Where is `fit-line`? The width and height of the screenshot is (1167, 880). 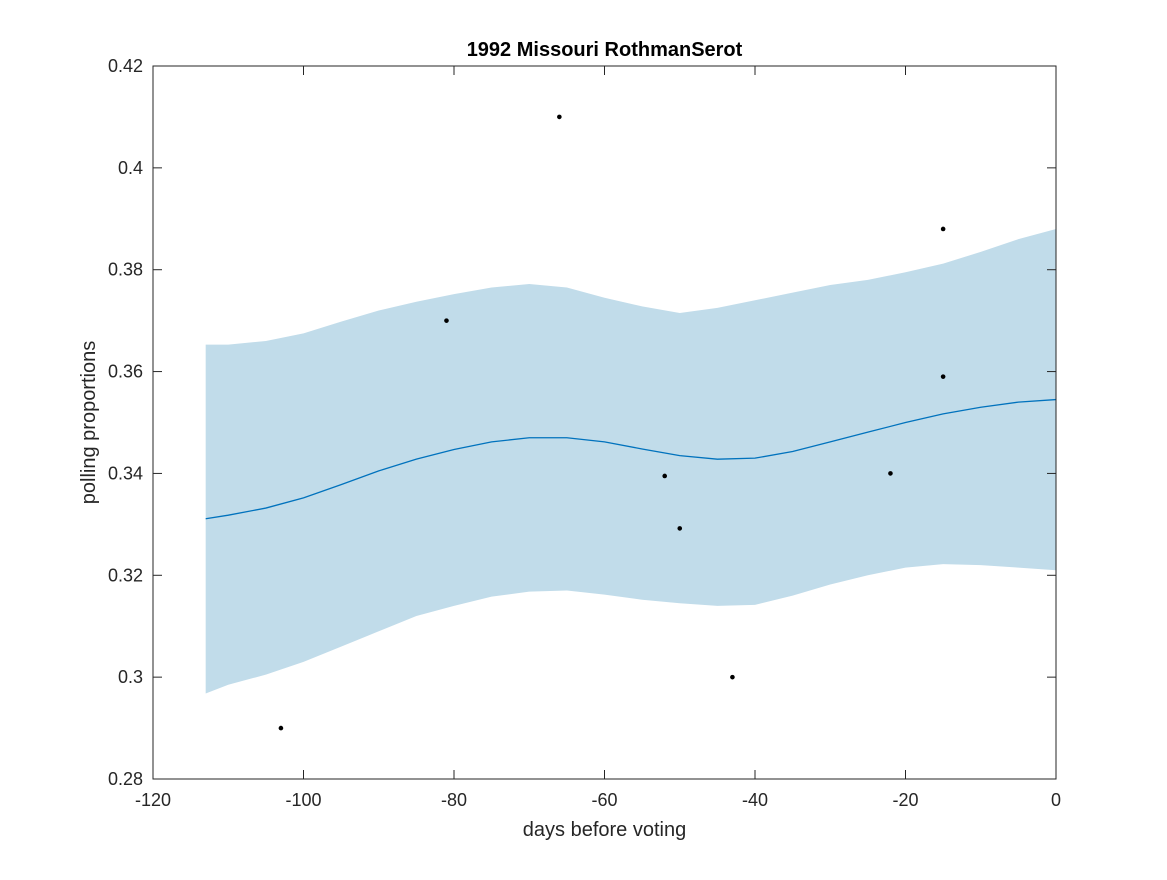
fit-line is located at coordinates (631, 459).